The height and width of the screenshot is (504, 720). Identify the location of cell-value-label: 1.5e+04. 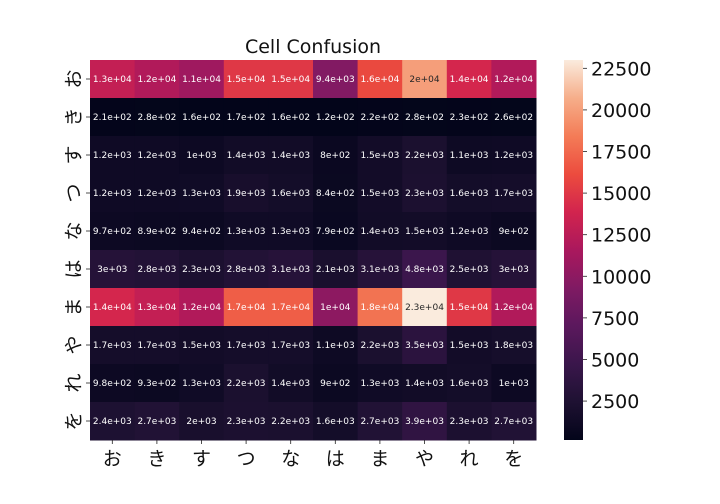
(246, 80).